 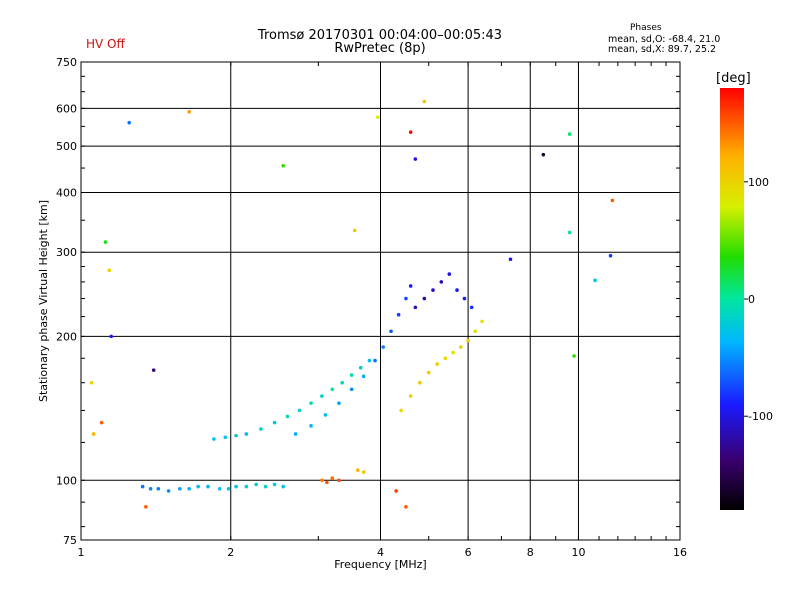 What do you see at coordinates (662, 49) in the screenshot?
I see `phases-x-stats: mean, sd,X: 89.7, 25.2` at bounding box center [662, 49].